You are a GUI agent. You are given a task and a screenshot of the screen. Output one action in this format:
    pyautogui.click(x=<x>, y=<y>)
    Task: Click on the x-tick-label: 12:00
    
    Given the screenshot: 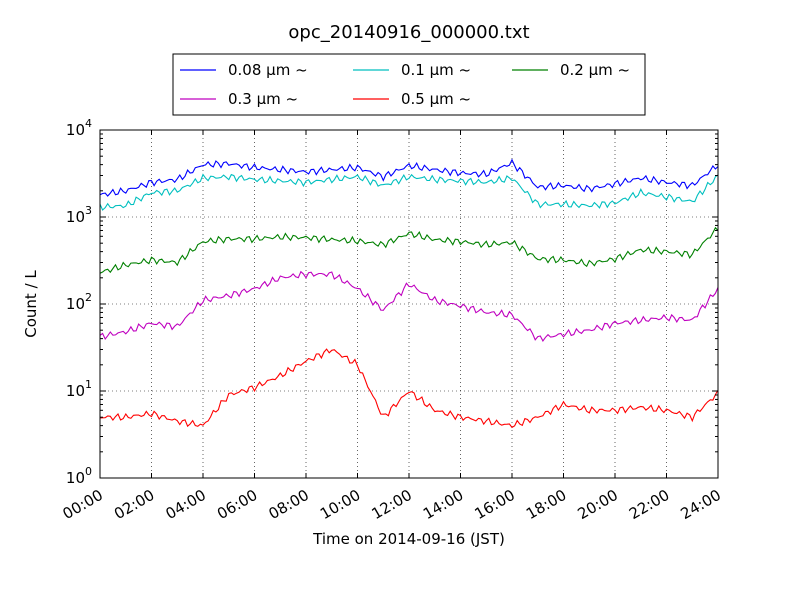 What is the action you would take?
    pyautogui.click(x=392, y=504)
    